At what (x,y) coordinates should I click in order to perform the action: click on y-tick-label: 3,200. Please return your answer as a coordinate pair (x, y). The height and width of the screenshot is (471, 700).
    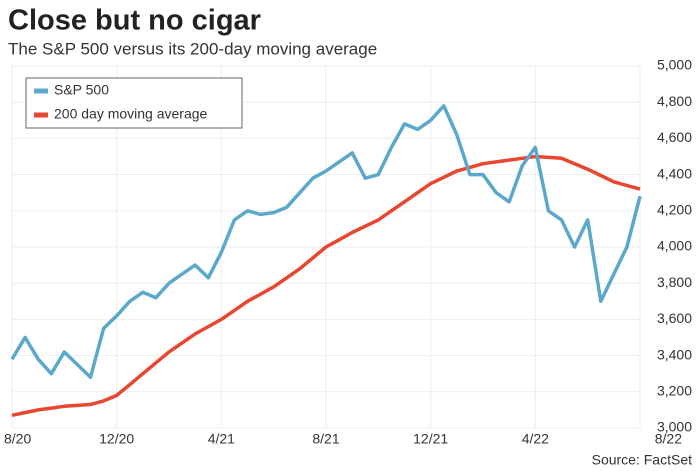
    Looking at the image, I should click on (674, 391).